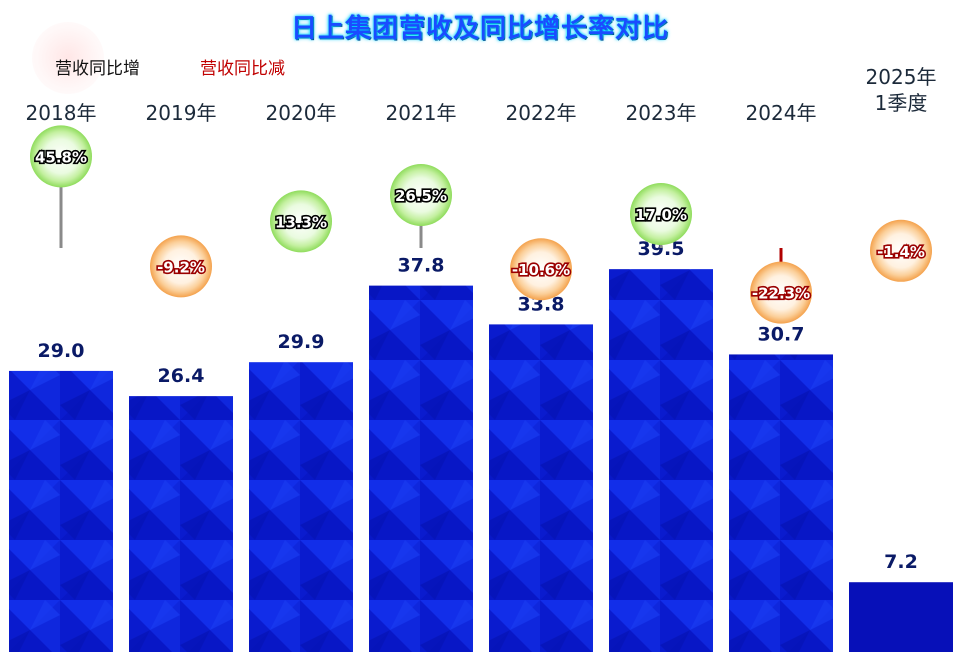 This screenshot has width=960, height=657. What do you see at coordinates (181, 113) in the screenshot?
I see `x-tick-label: 2019年` at bounding box center [181, 113].